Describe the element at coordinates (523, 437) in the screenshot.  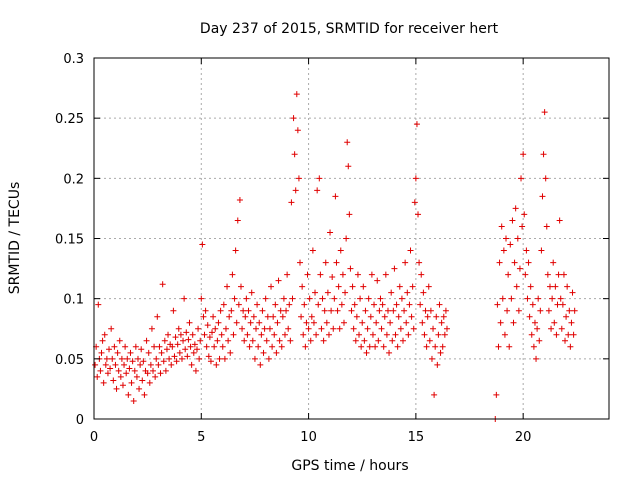
I see `x-tick-label: 20` at that location.